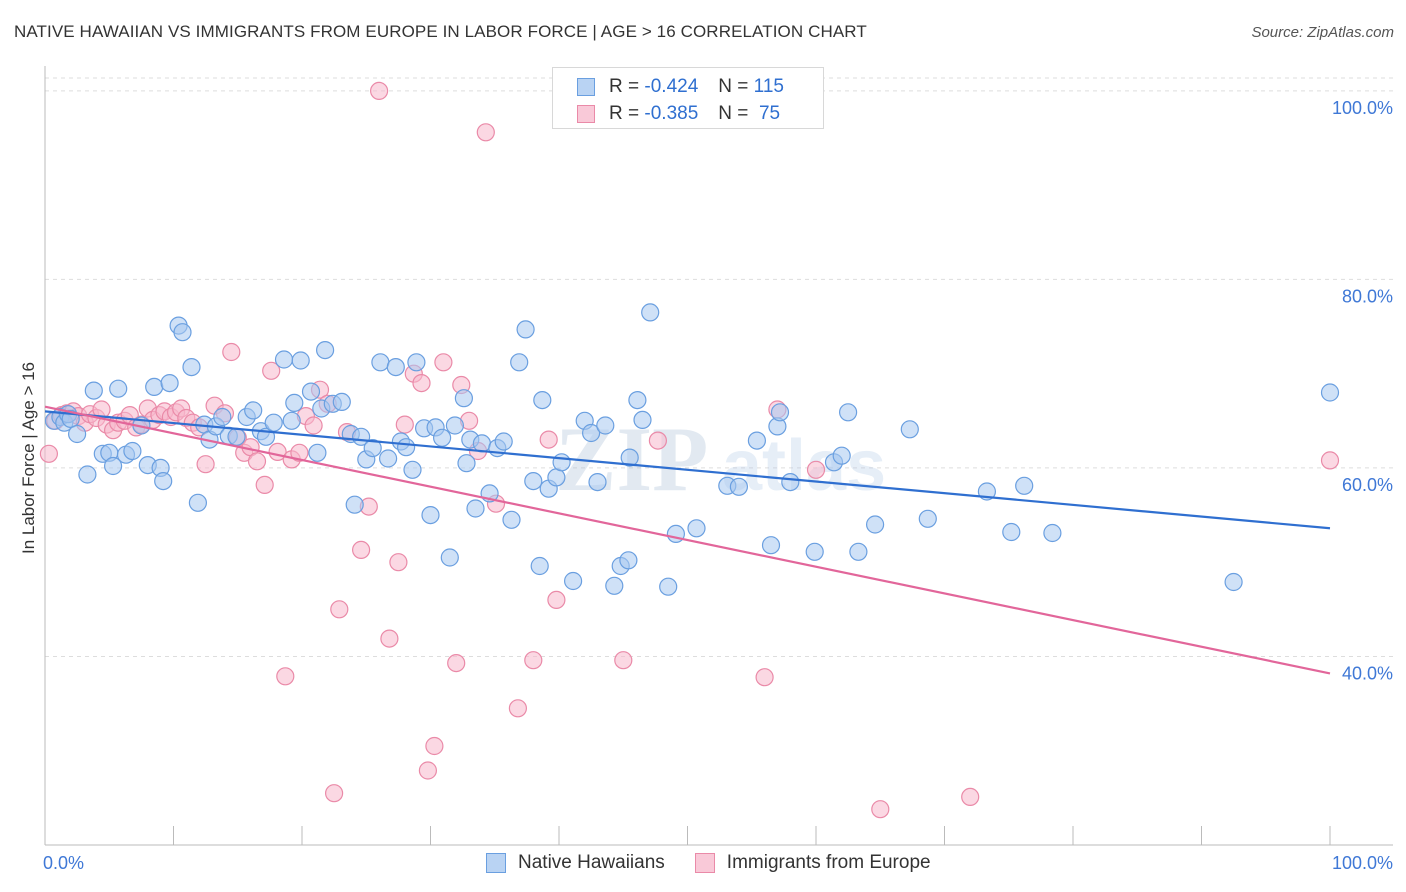 This screenshot has width=1406, height=892. I want to click on legend-r-value: -0.424, so click(671, 86).